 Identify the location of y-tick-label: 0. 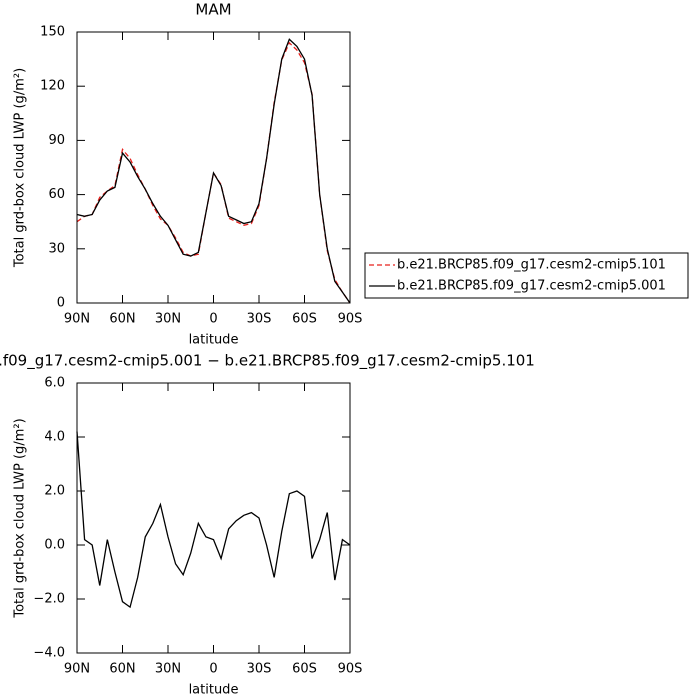
(61, 303).